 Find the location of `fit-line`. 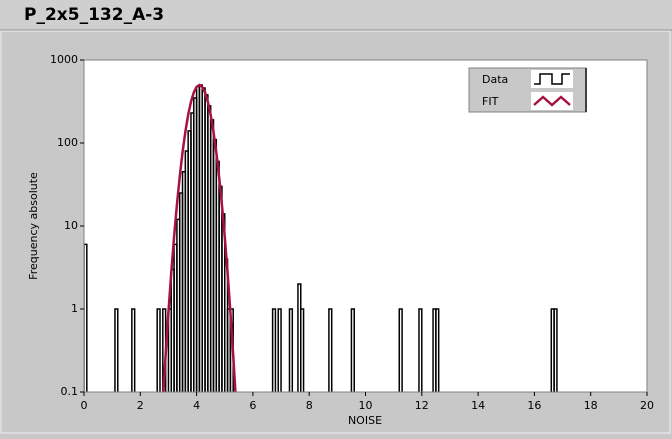

fit-line is located at coordinates (199, 237).